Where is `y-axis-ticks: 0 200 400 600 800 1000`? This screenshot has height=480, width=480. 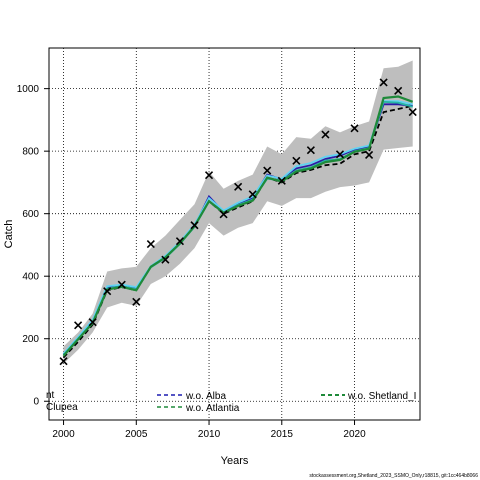 y-axis-ticks: 0 200 400 600 800 1000 is located at coordinates (33, 246).